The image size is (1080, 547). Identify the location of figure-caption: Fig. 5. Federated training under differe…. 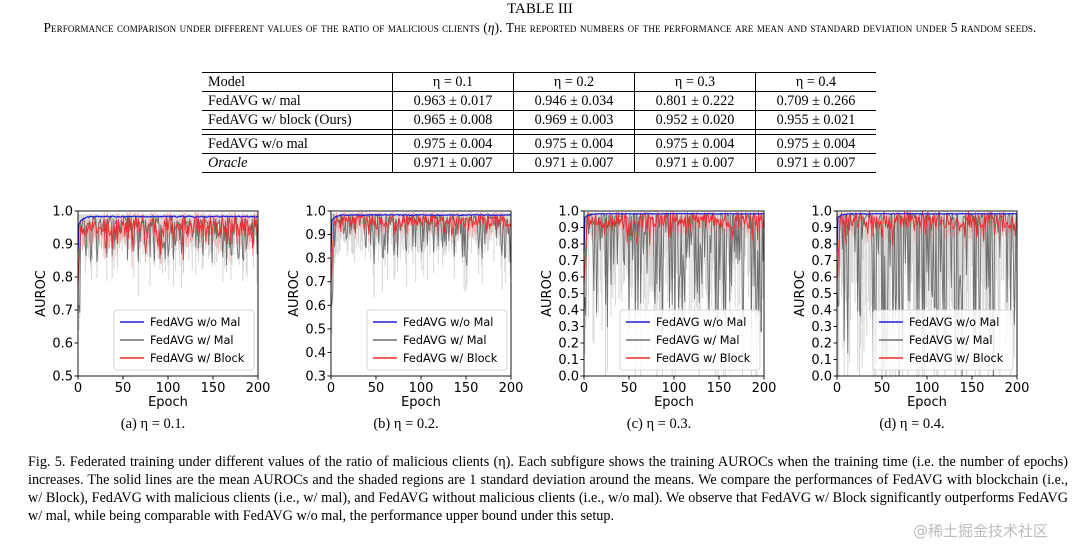
(548, 489).